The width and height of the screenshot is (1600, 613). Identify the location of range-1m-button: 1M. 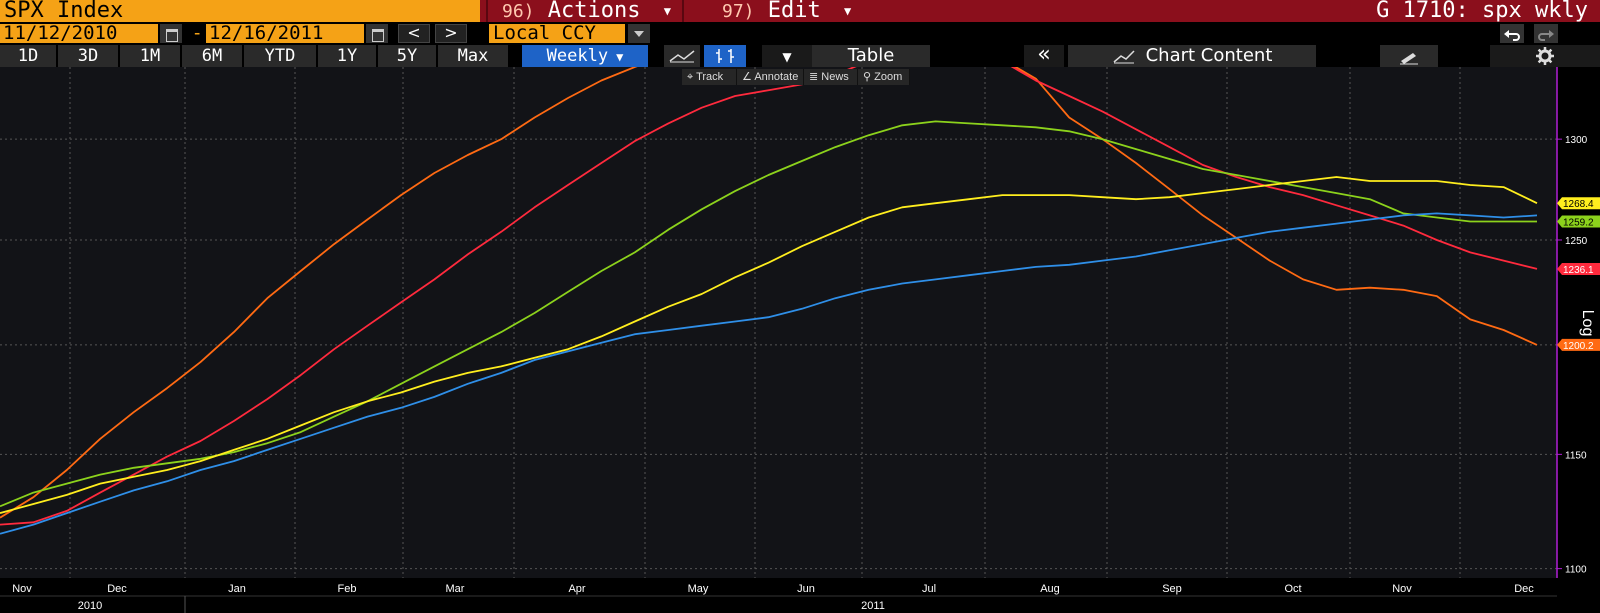
(151, 56).